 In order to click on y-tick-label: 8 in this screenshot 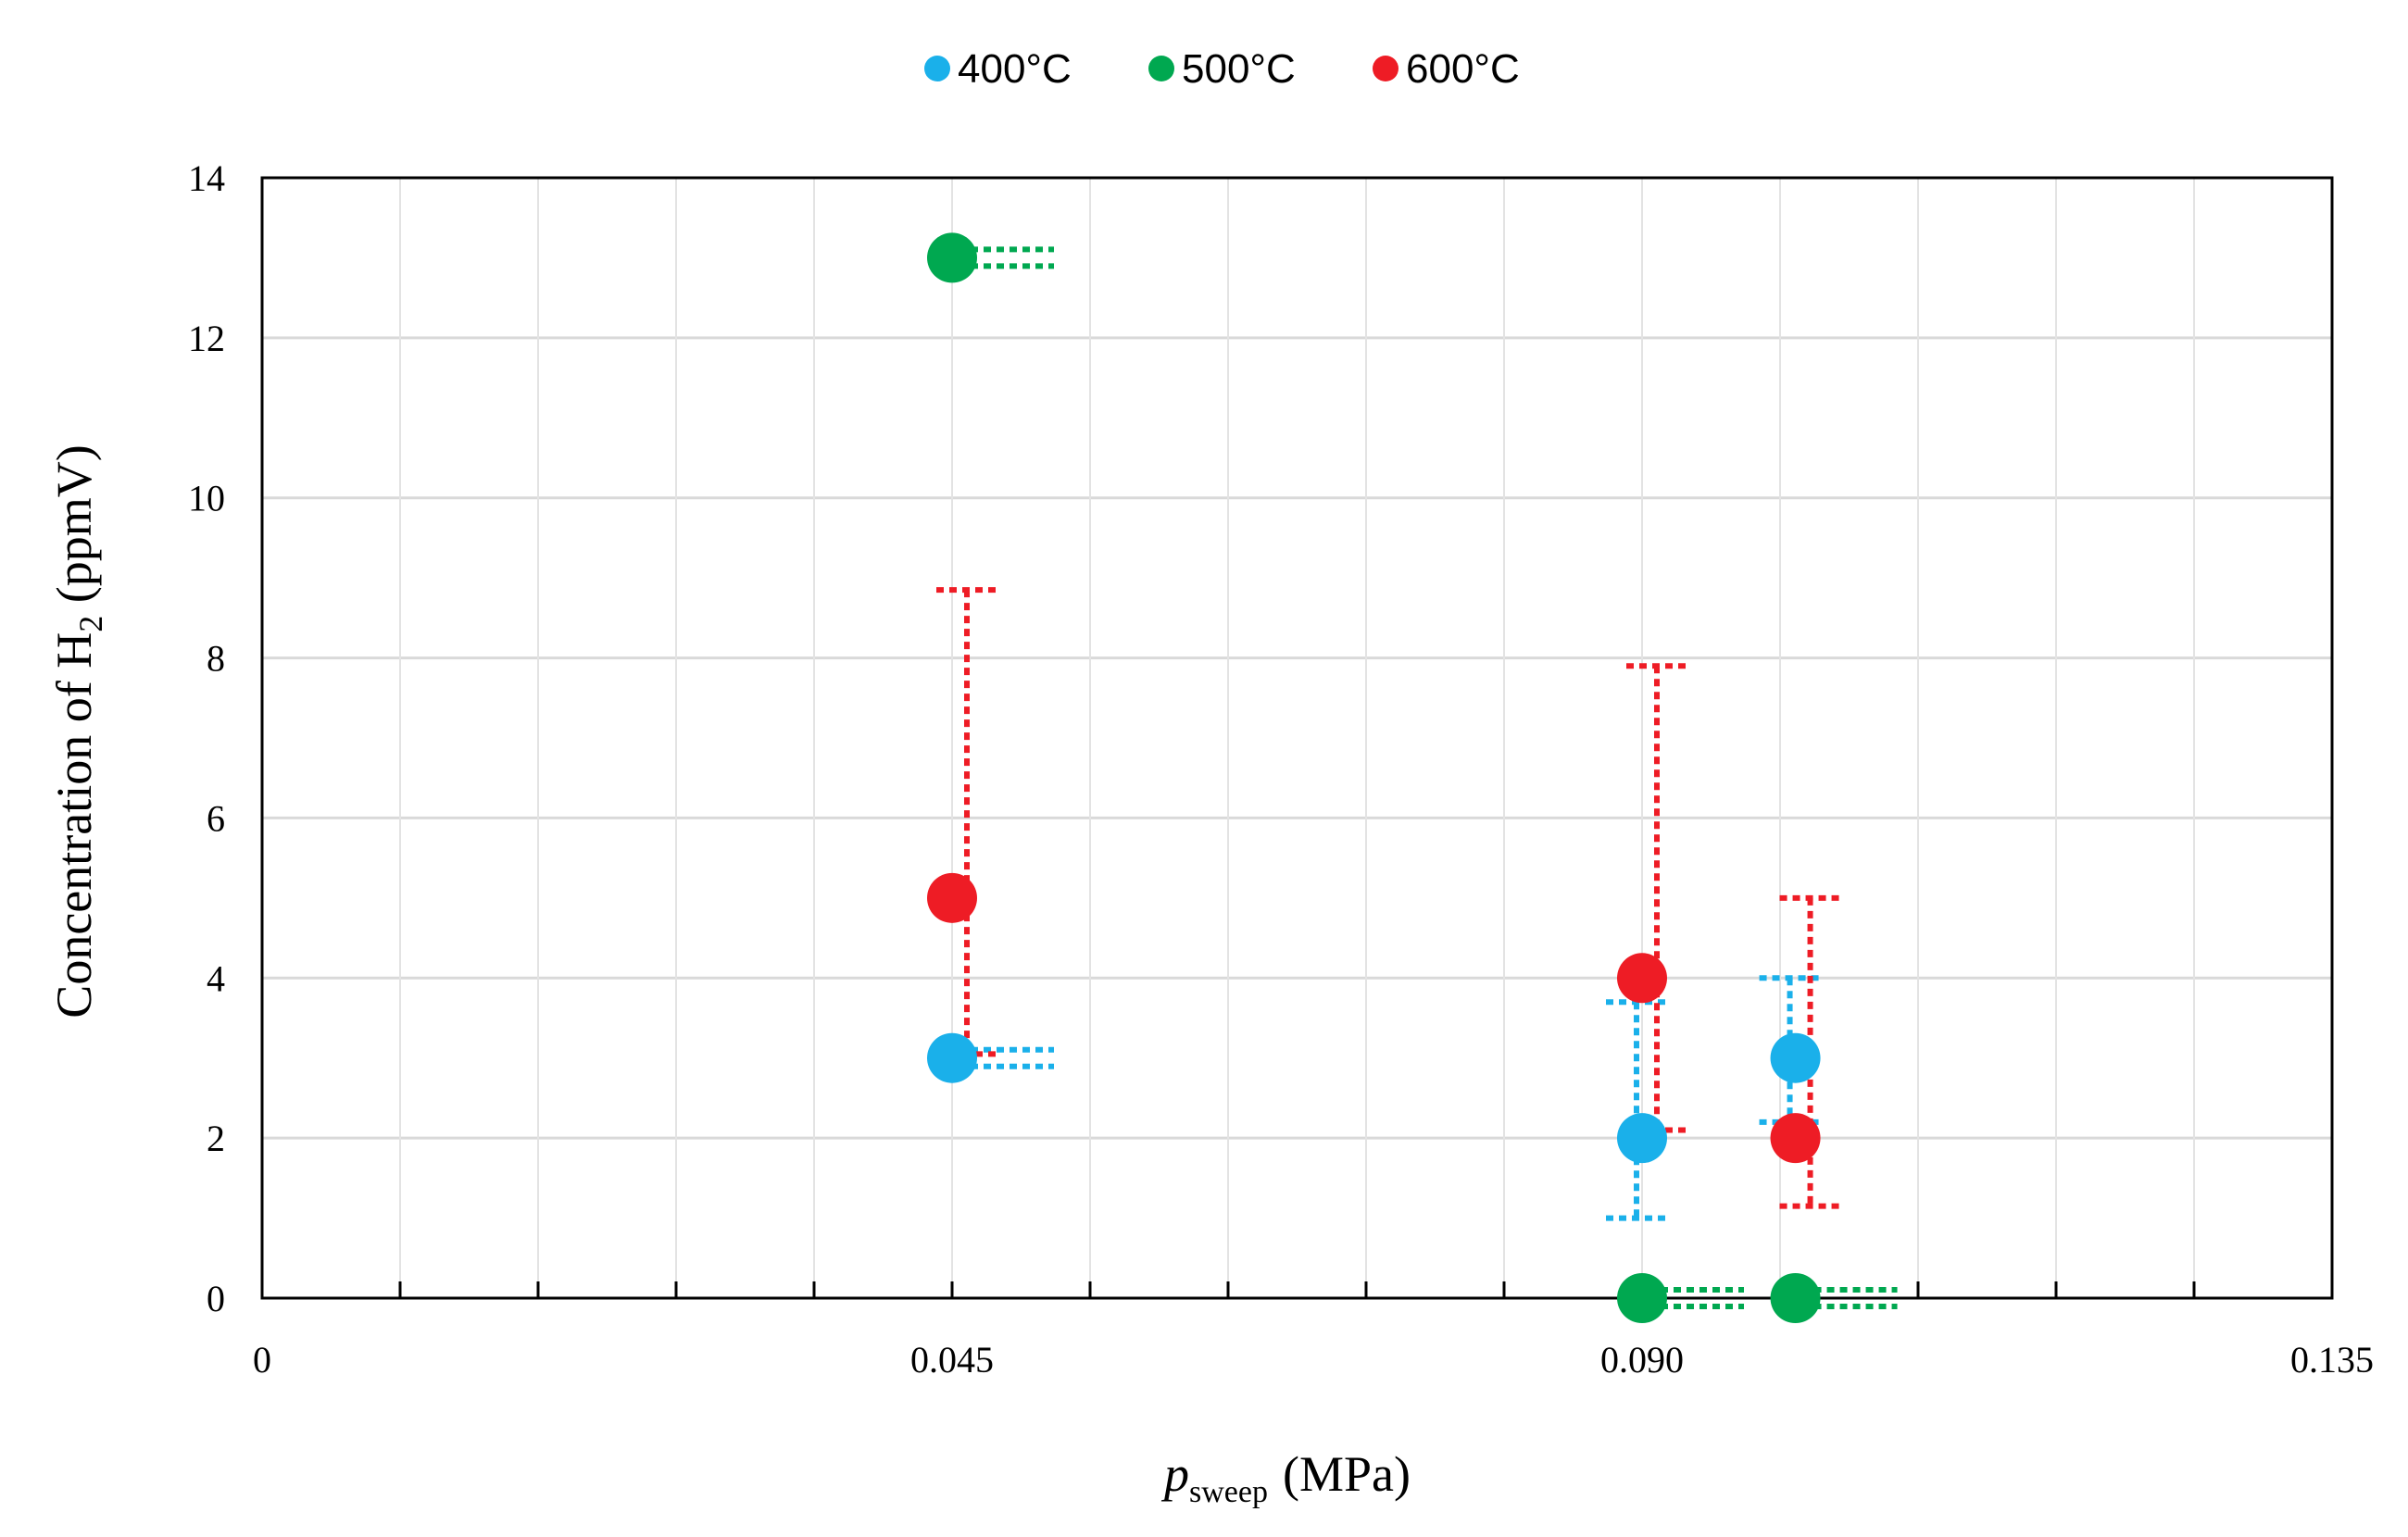, I will do `click(216, 659)`.